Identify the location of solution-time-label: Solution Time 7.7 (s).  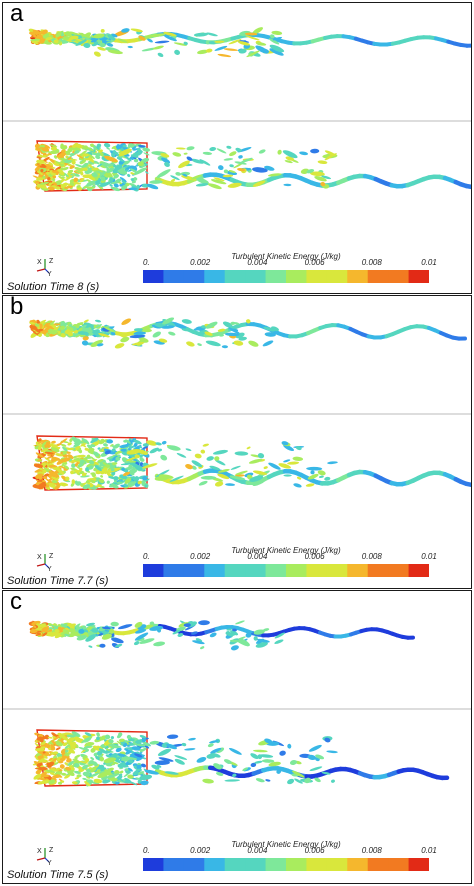
(58, 581).